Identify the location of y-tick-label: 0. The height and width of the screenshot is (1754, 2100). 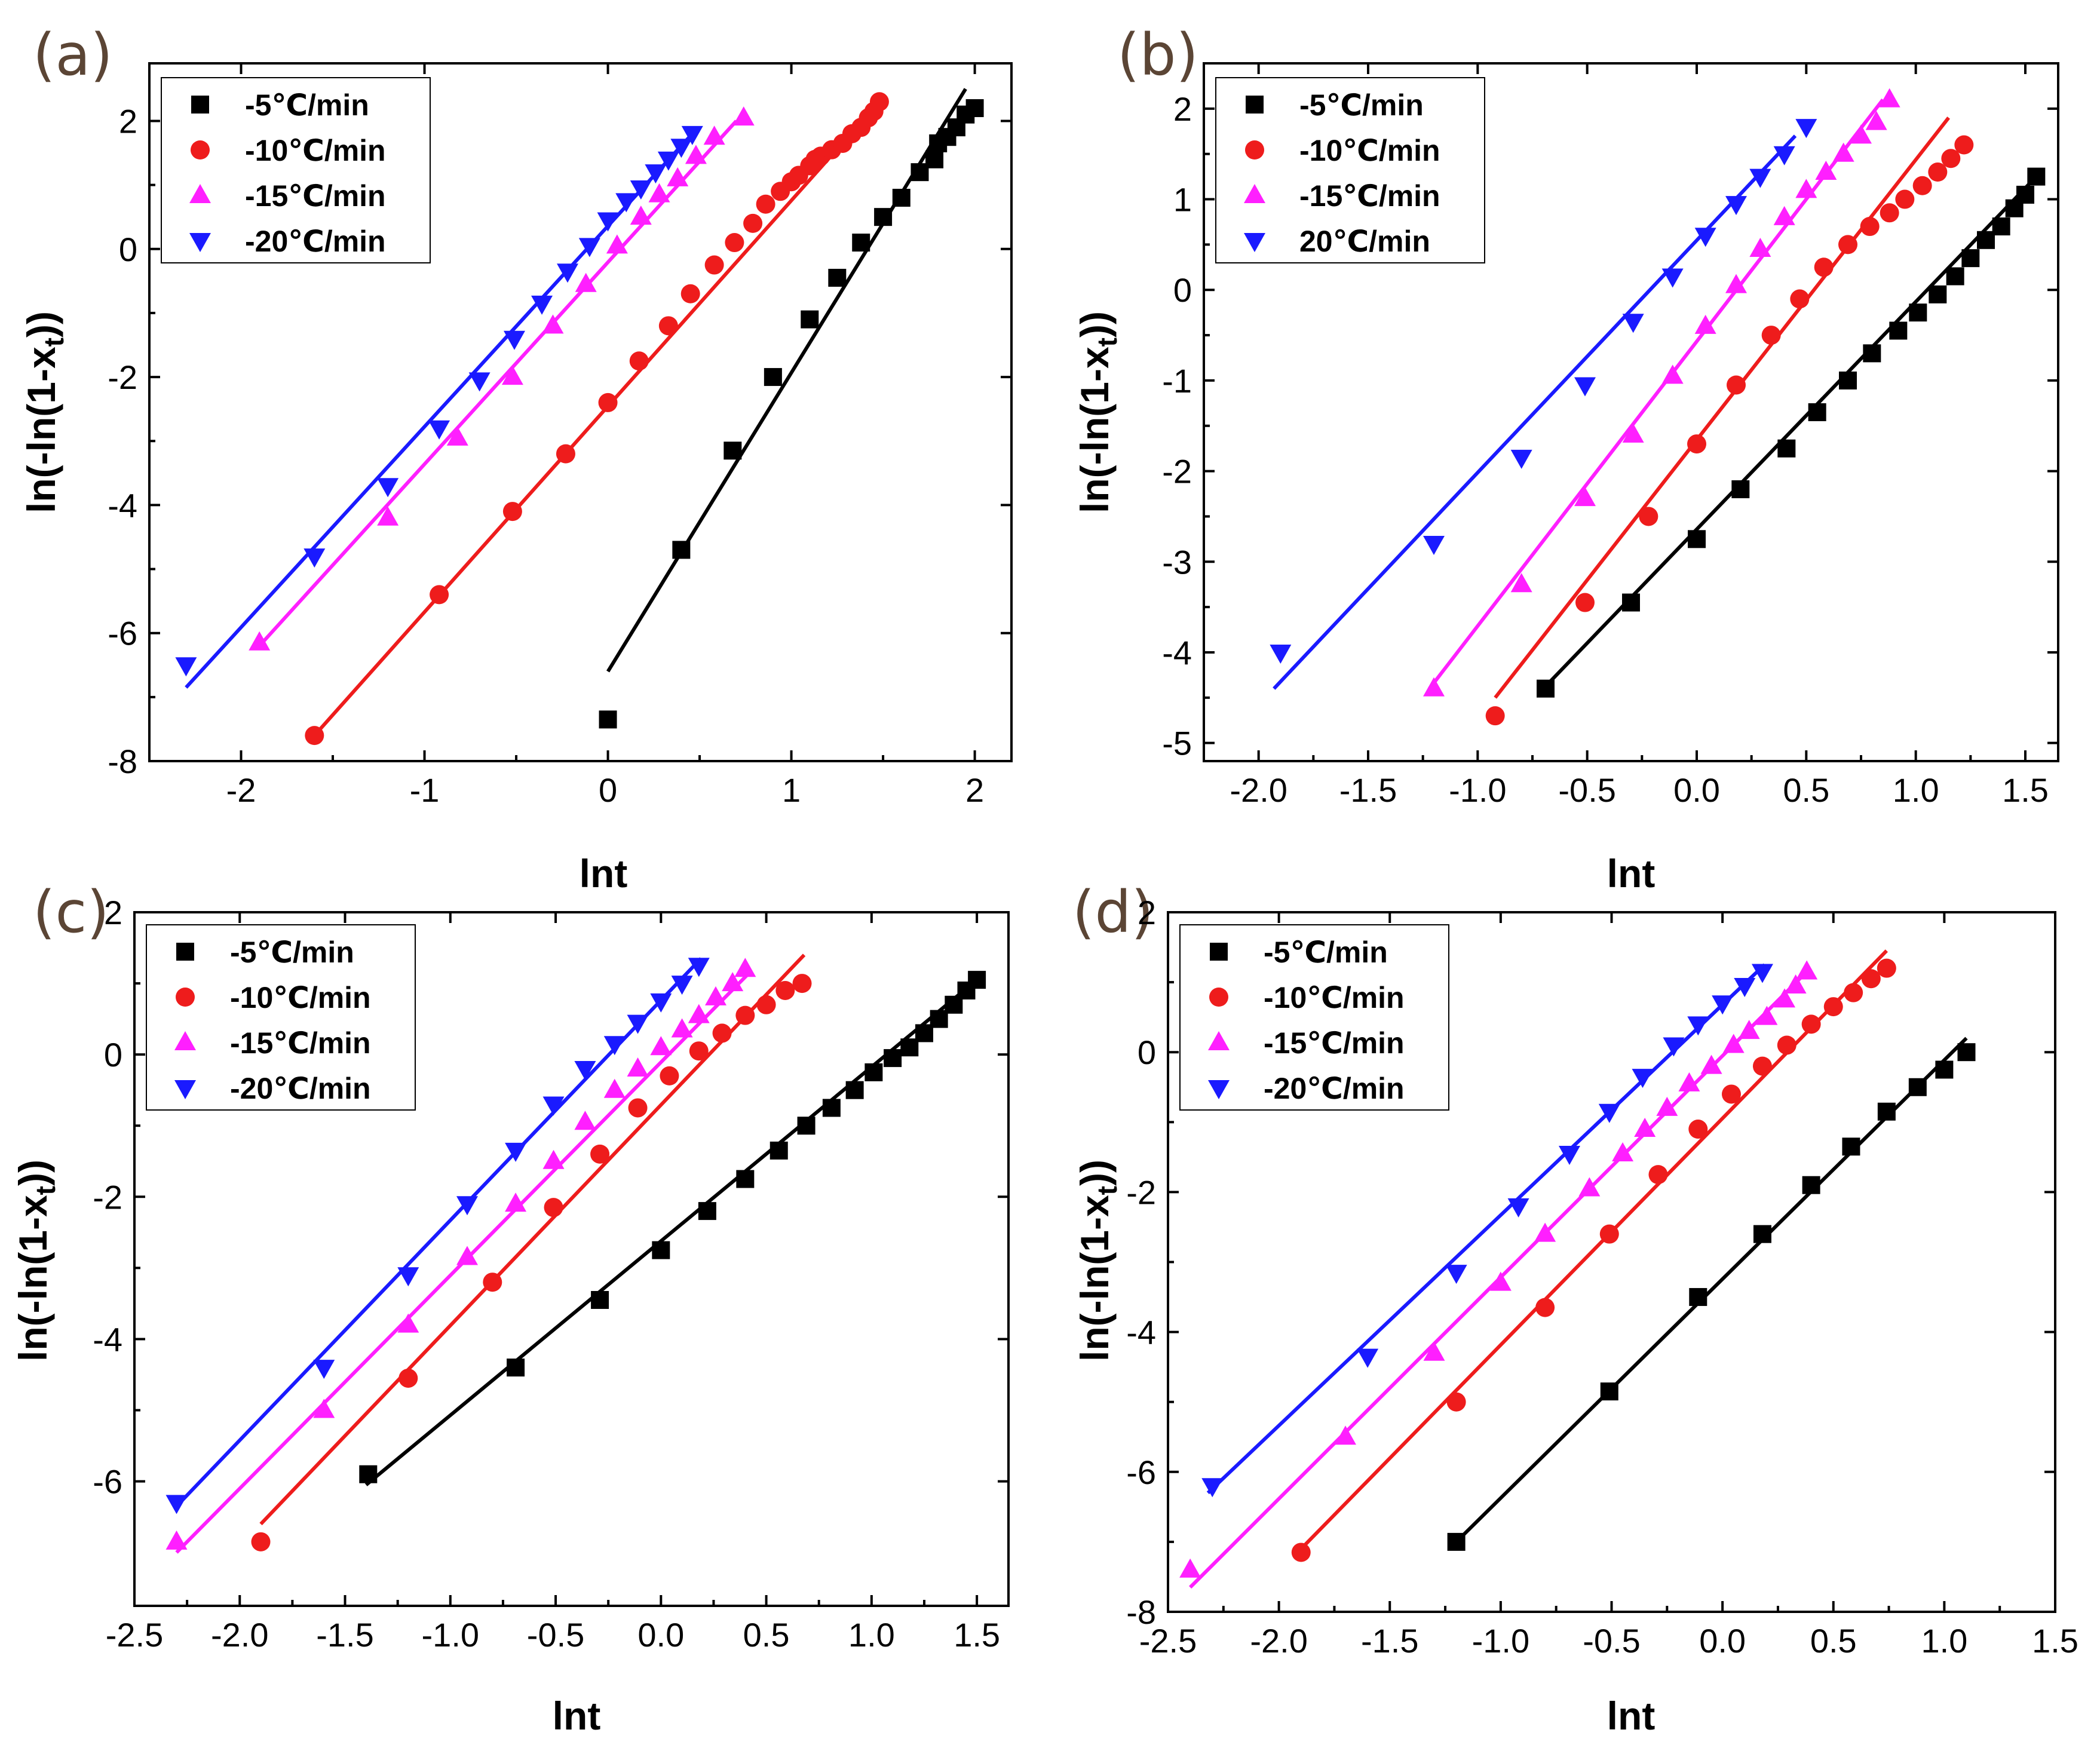
(128, 249).